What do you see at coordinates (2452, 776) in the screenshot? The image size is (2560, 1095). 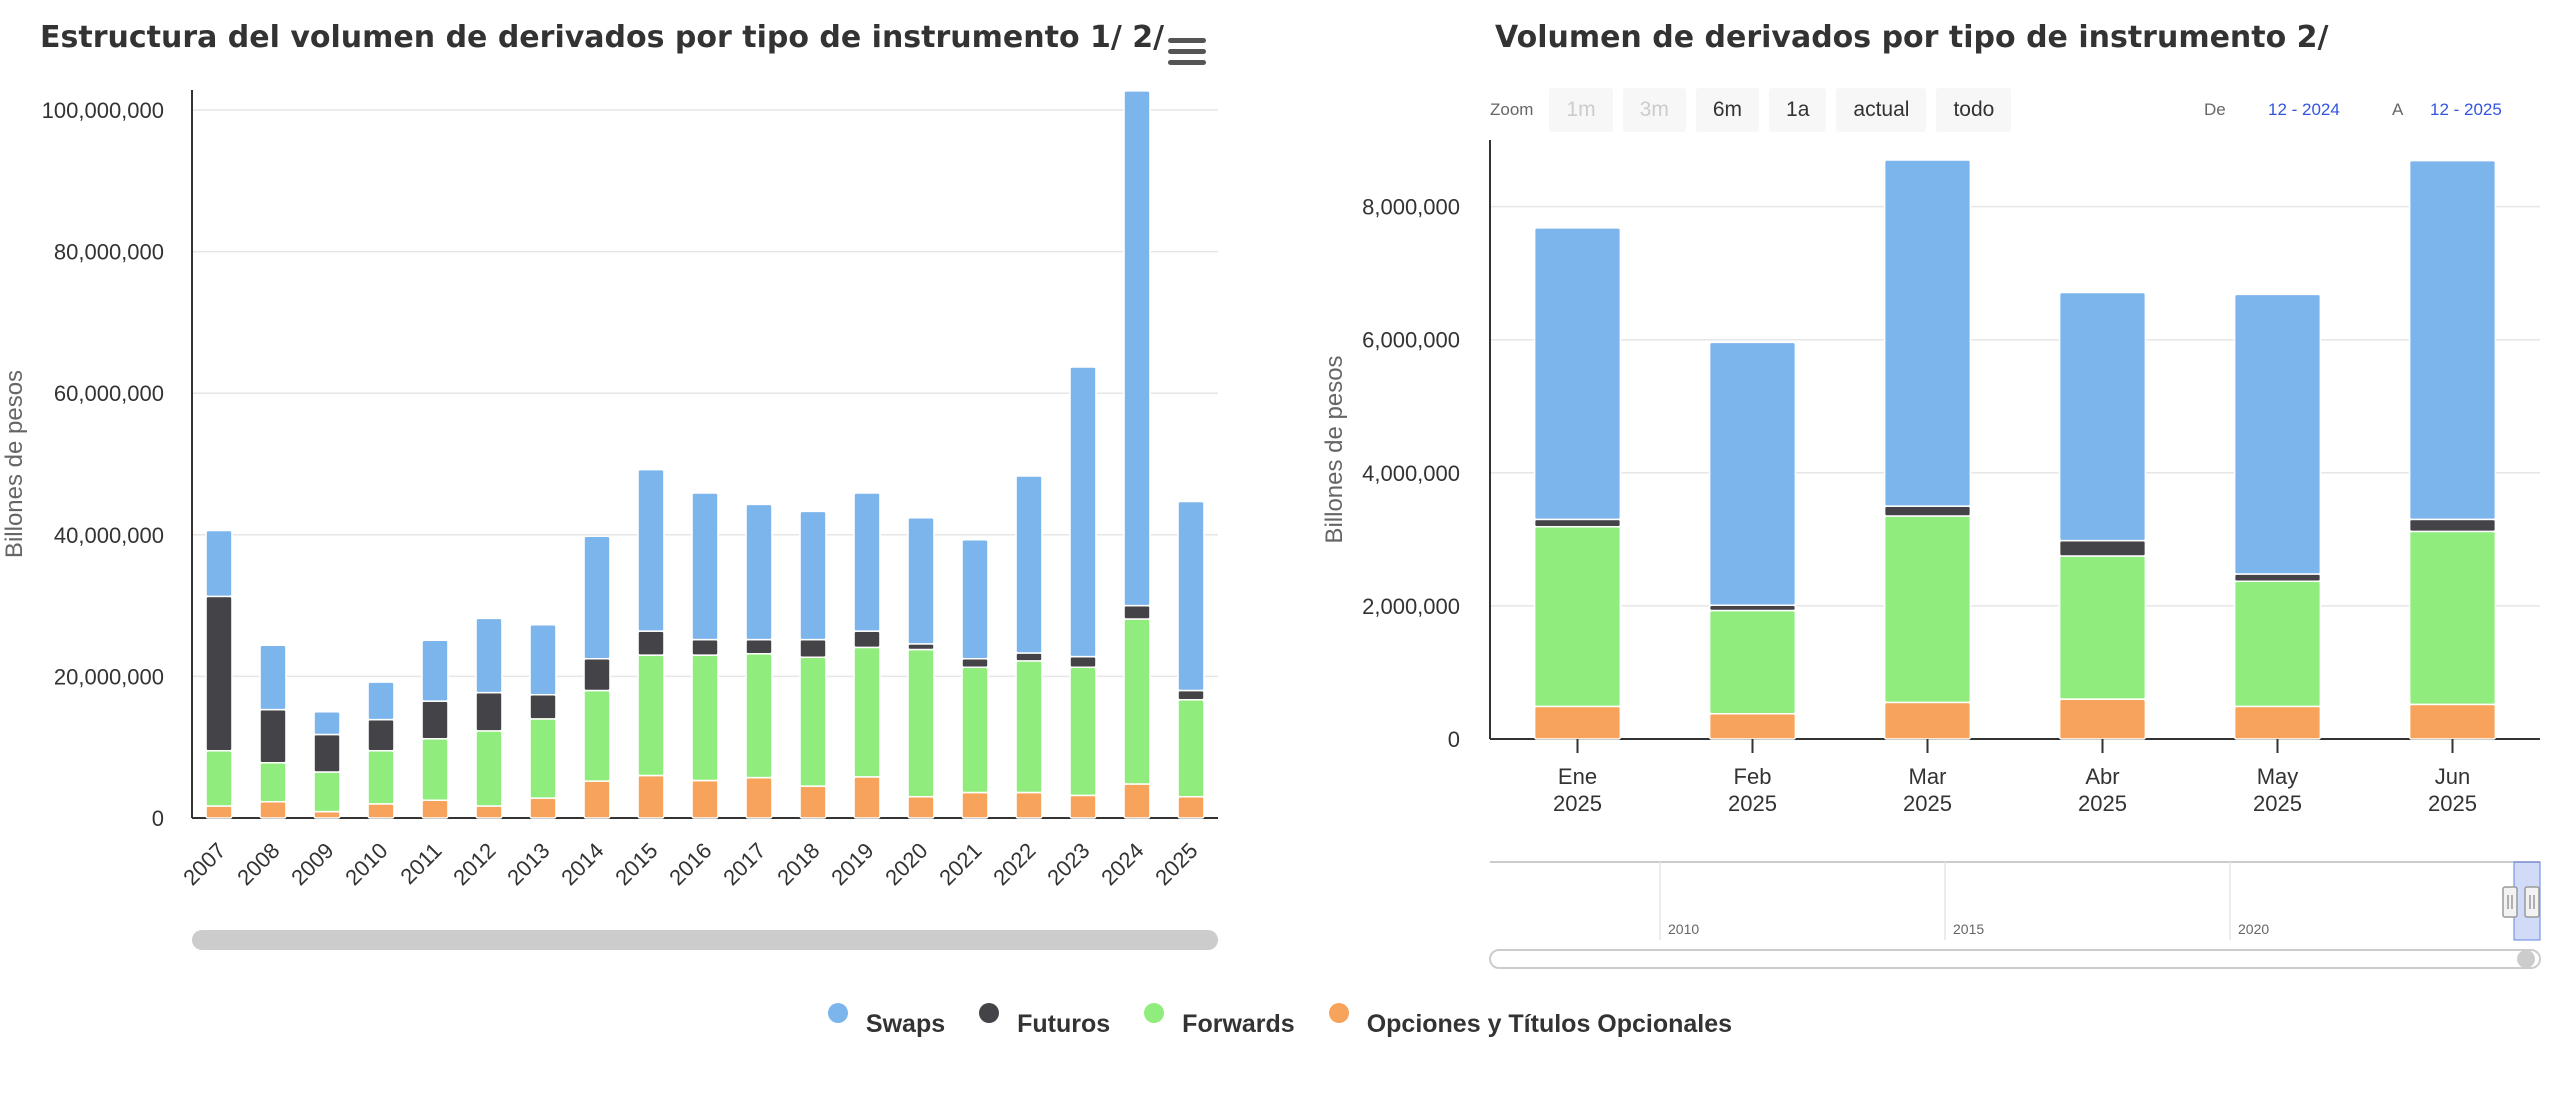 I see `x-tick-label: Jun` at bounding box center [2452, 776].